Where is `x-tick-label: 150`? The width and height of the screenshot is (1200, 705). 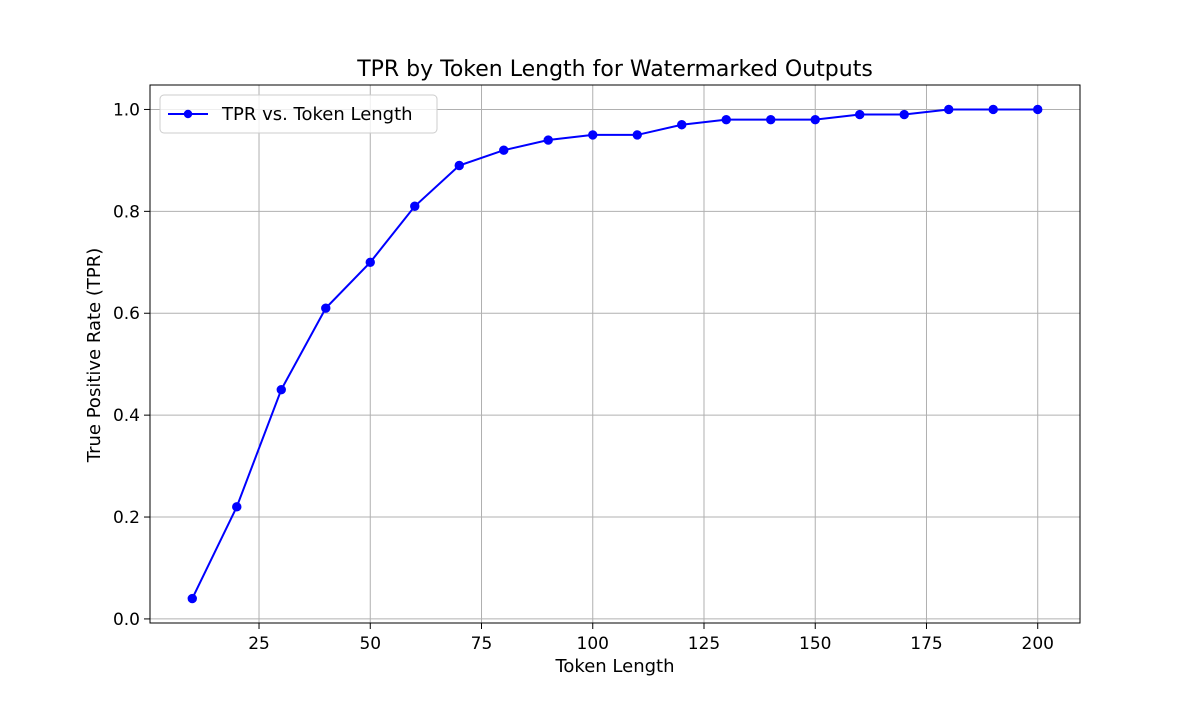
x-tick-label: 150 is located at coordinates (815, 644).